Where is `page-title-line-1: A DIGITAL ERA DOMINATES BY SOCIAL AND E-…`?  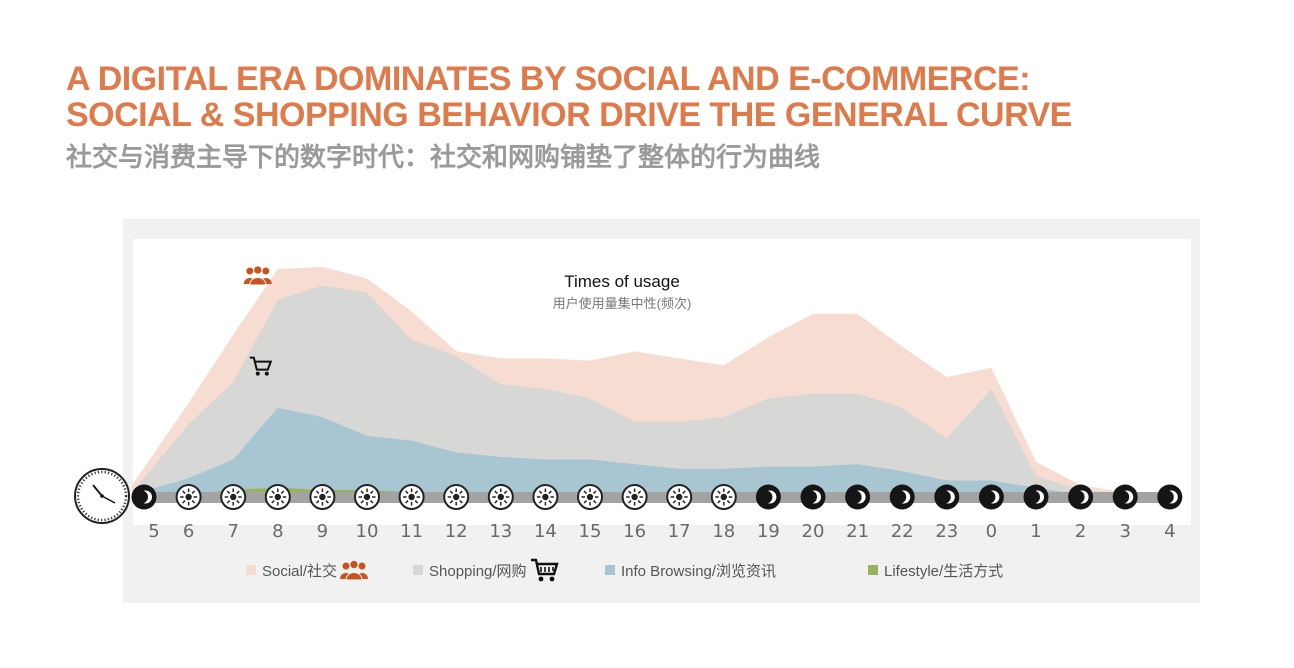 page-title-line-1: A DIGITAL ERA DOMINATES BY SOCIAL AND E-… is located at coordinates (548, 79).